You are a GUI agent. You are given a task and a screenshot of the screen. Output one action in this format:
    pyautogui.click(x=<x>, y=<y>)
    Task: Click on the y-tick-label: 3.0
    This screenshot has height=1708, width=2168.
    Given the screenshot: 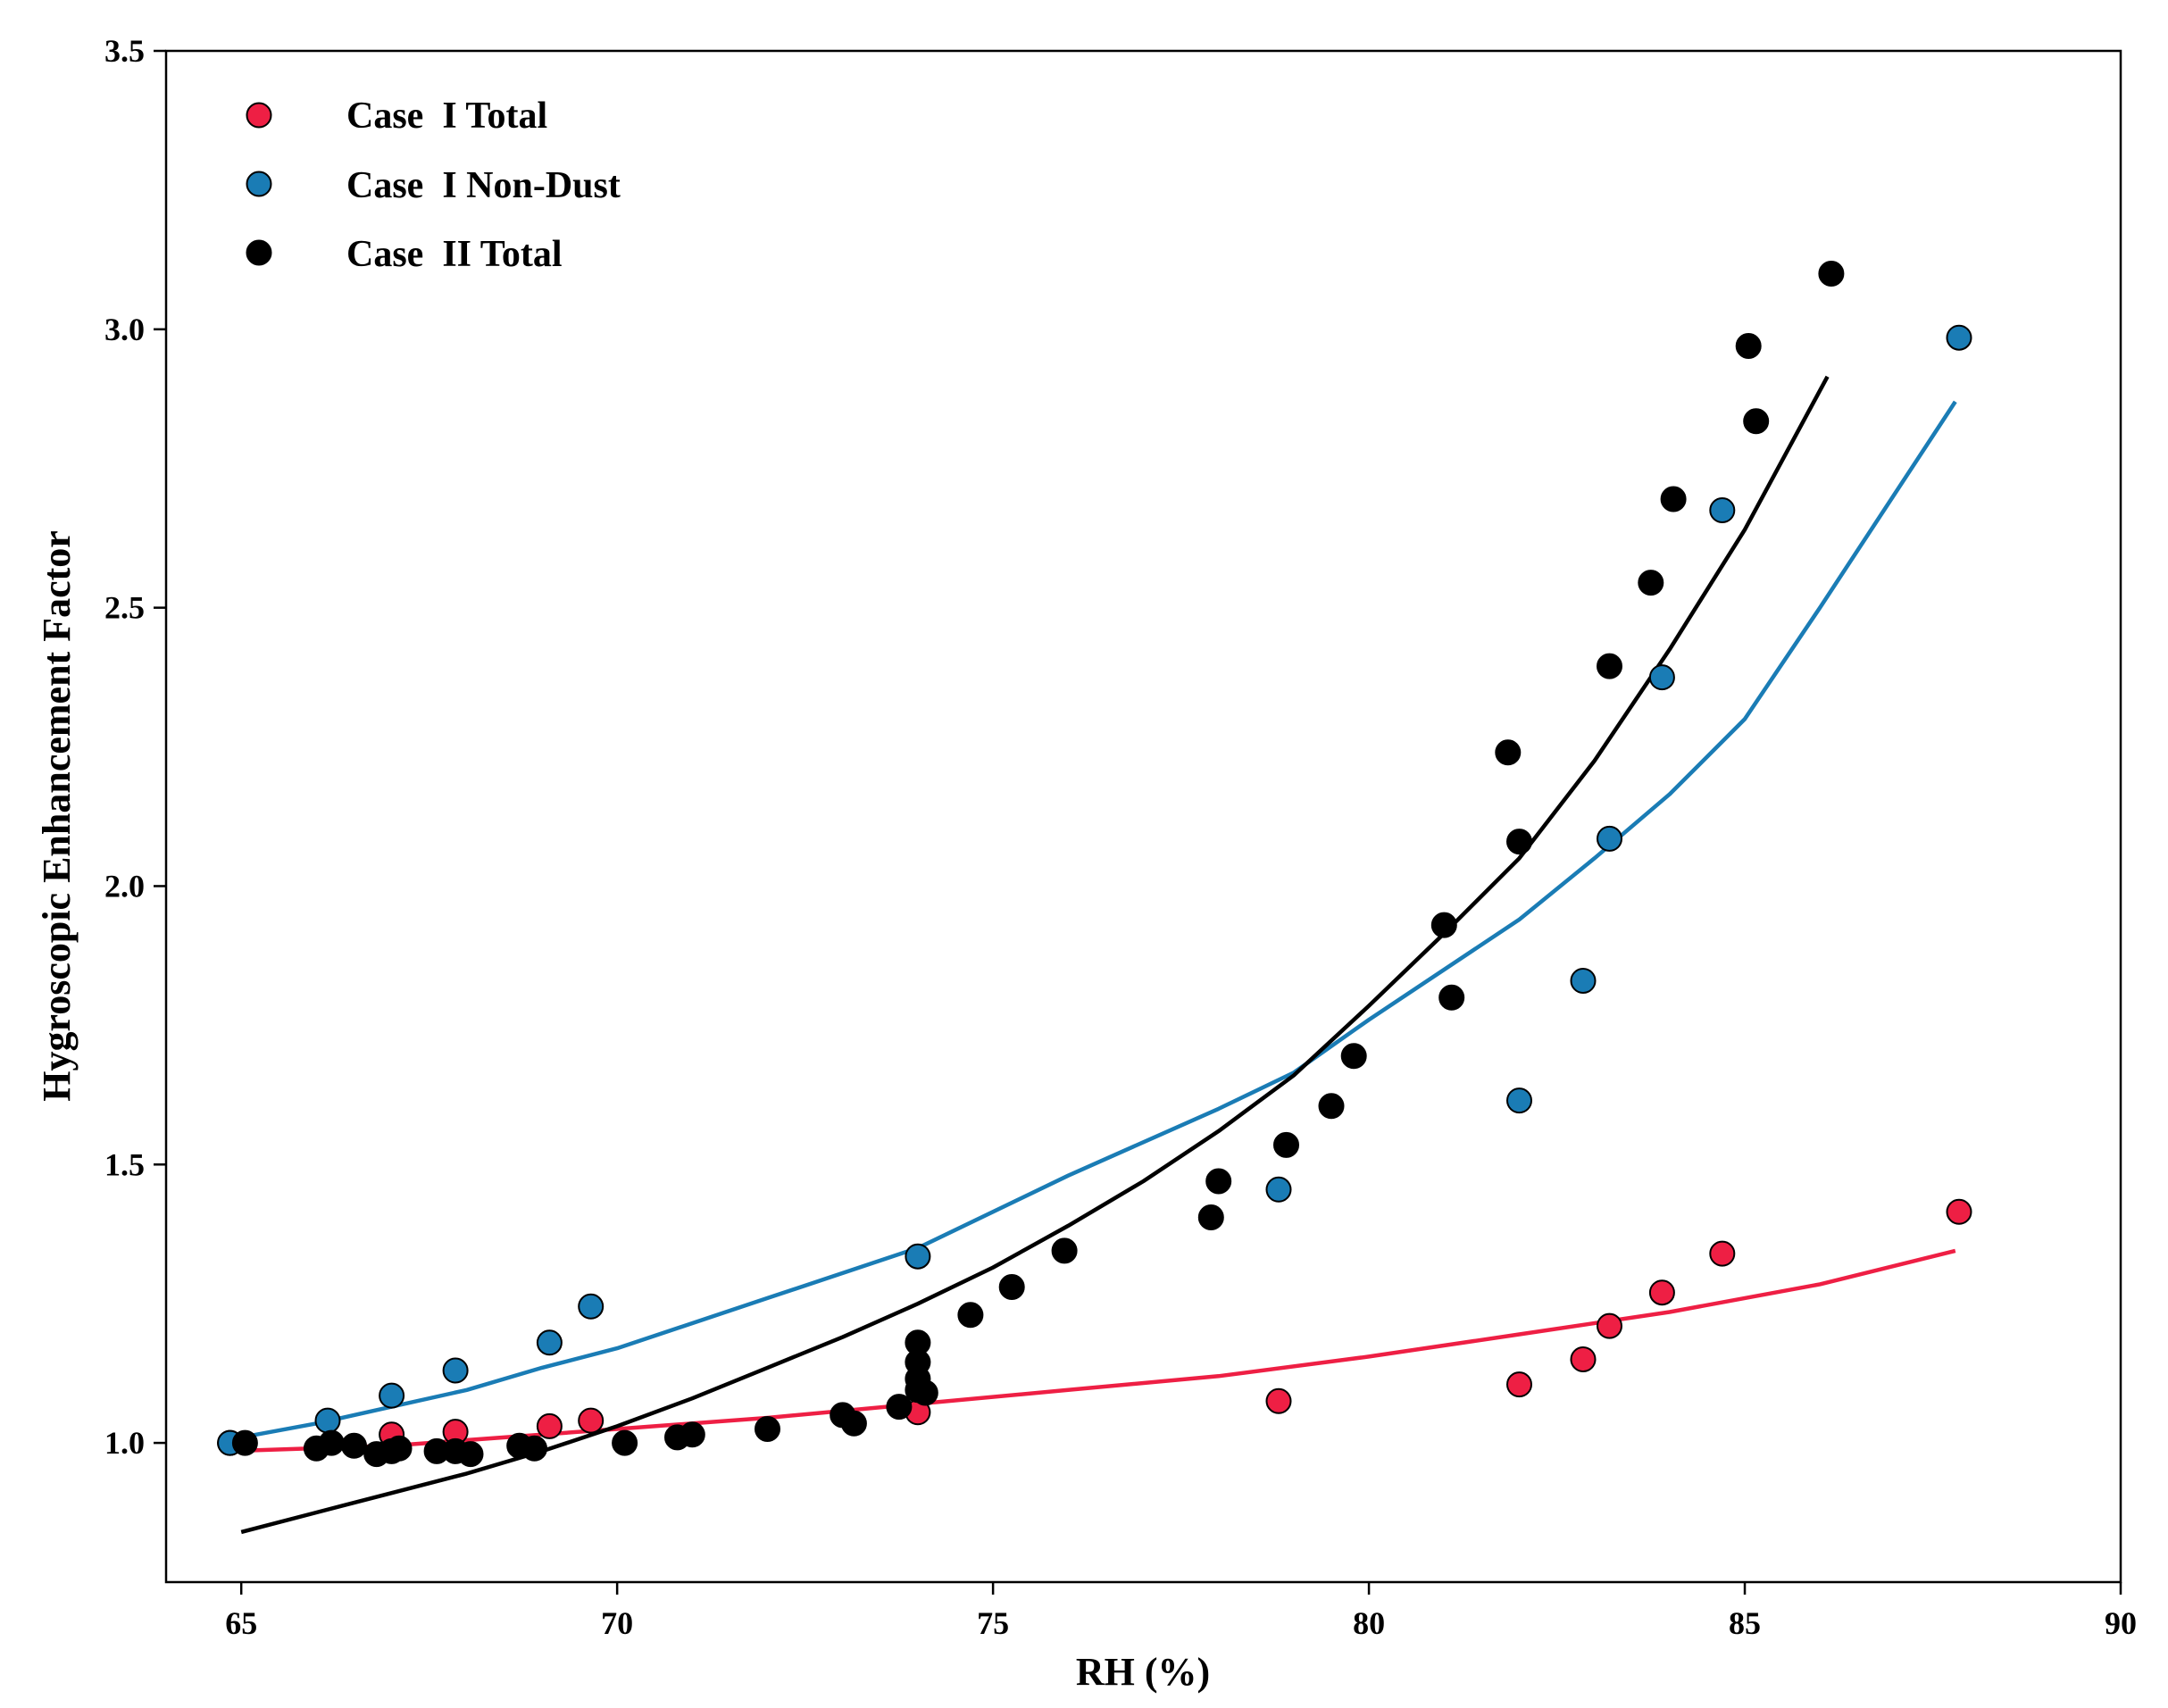 What is the action you would take?
    pyautogui.click(x=124, y=329)
    